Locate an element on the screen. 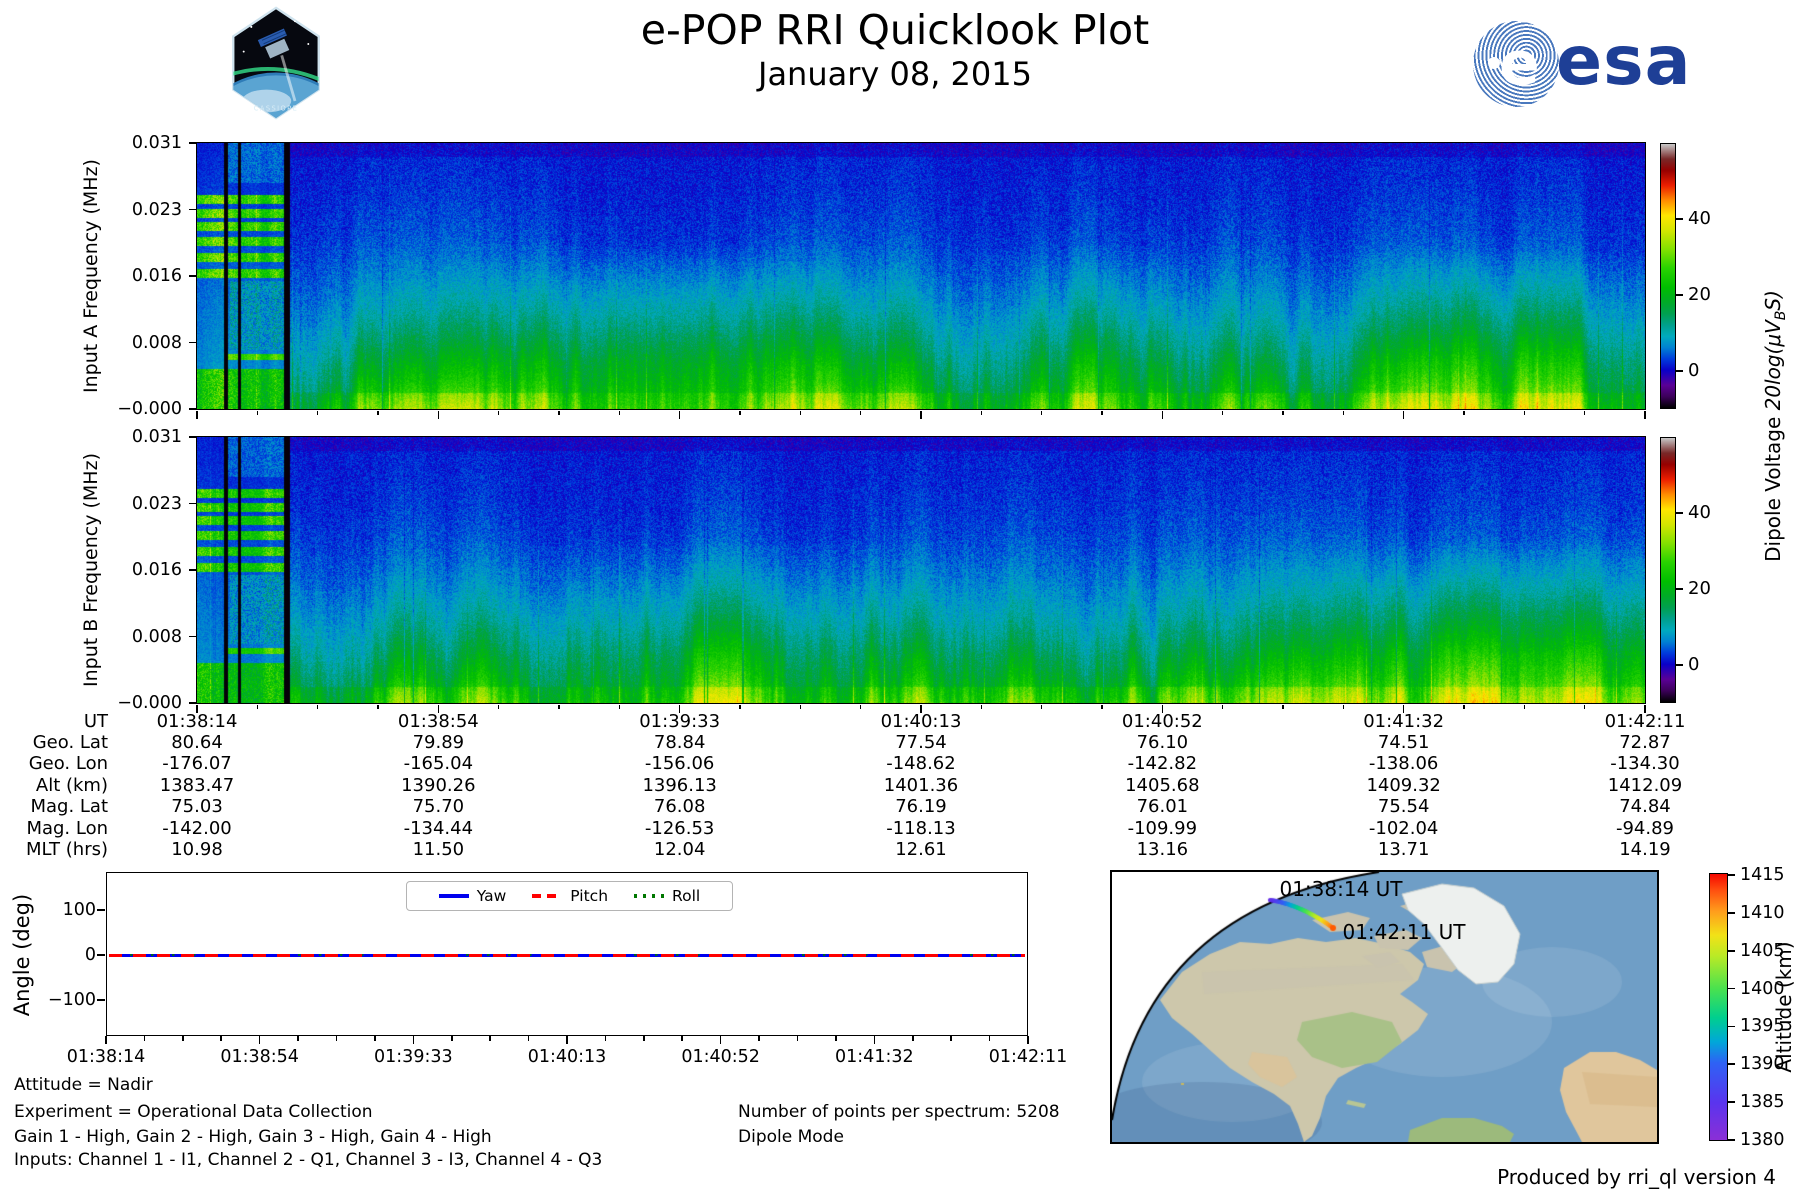 The image size is (1800, 1200). legend-label: Yaw is located at coordinates (491, 896).